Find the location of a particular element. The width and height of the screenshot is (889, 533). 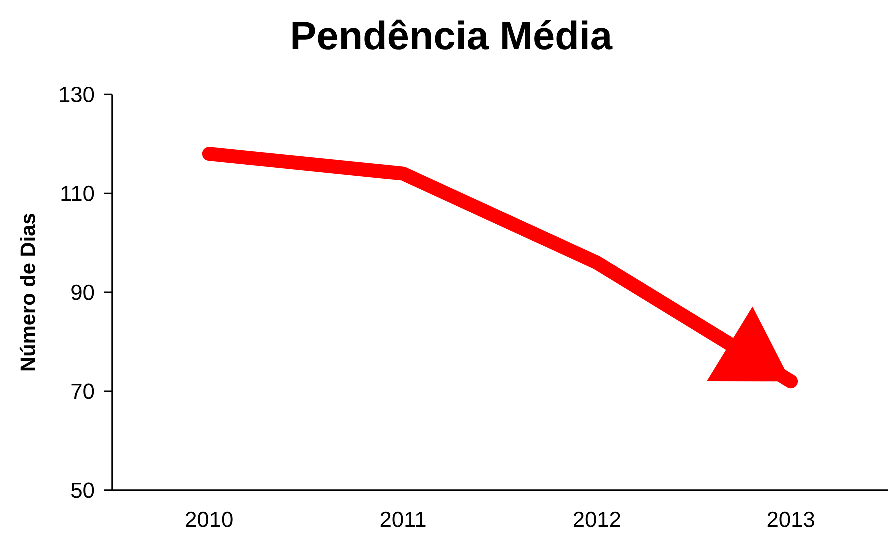

y-axis-title: Número de Dias is located at coordinates (28, 292).